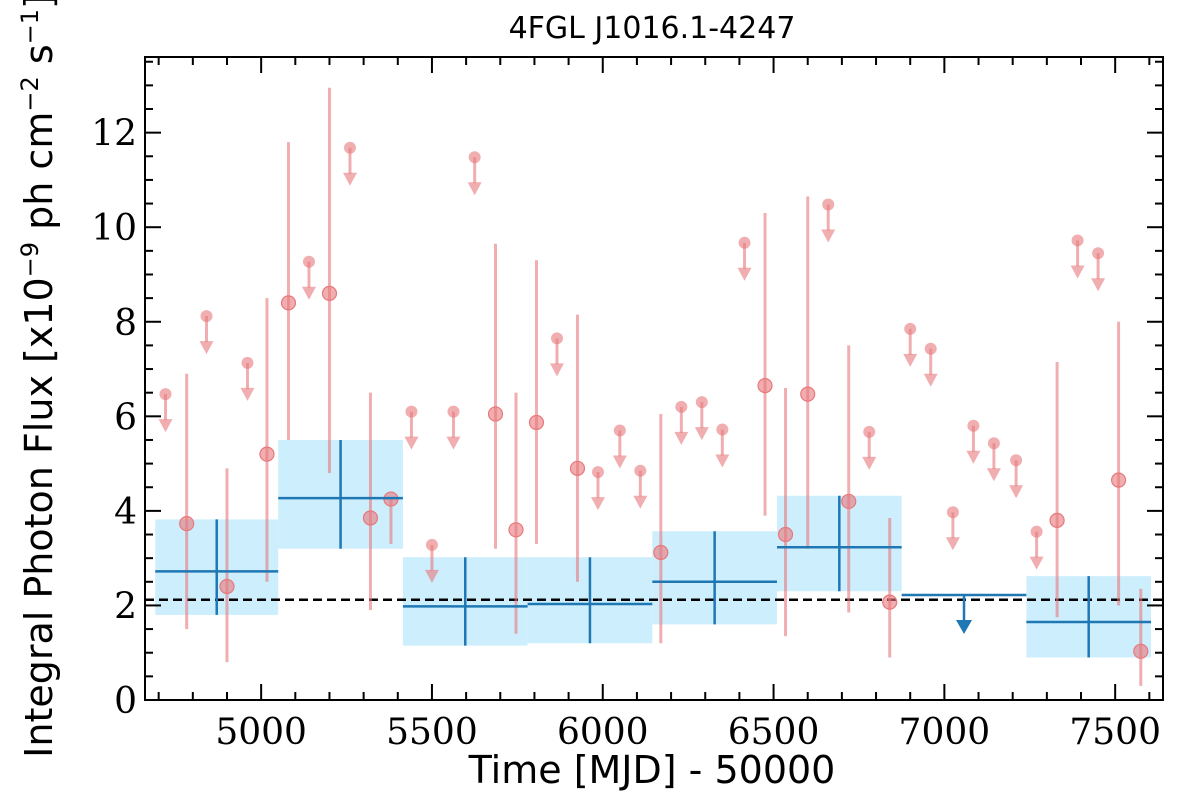 The width and height of the screenshot is (1200, 800). Describe the element at coordinates (652, 770) in the screenshot. I see `x-axis-label: Time [MJD] - 50000` at that location.